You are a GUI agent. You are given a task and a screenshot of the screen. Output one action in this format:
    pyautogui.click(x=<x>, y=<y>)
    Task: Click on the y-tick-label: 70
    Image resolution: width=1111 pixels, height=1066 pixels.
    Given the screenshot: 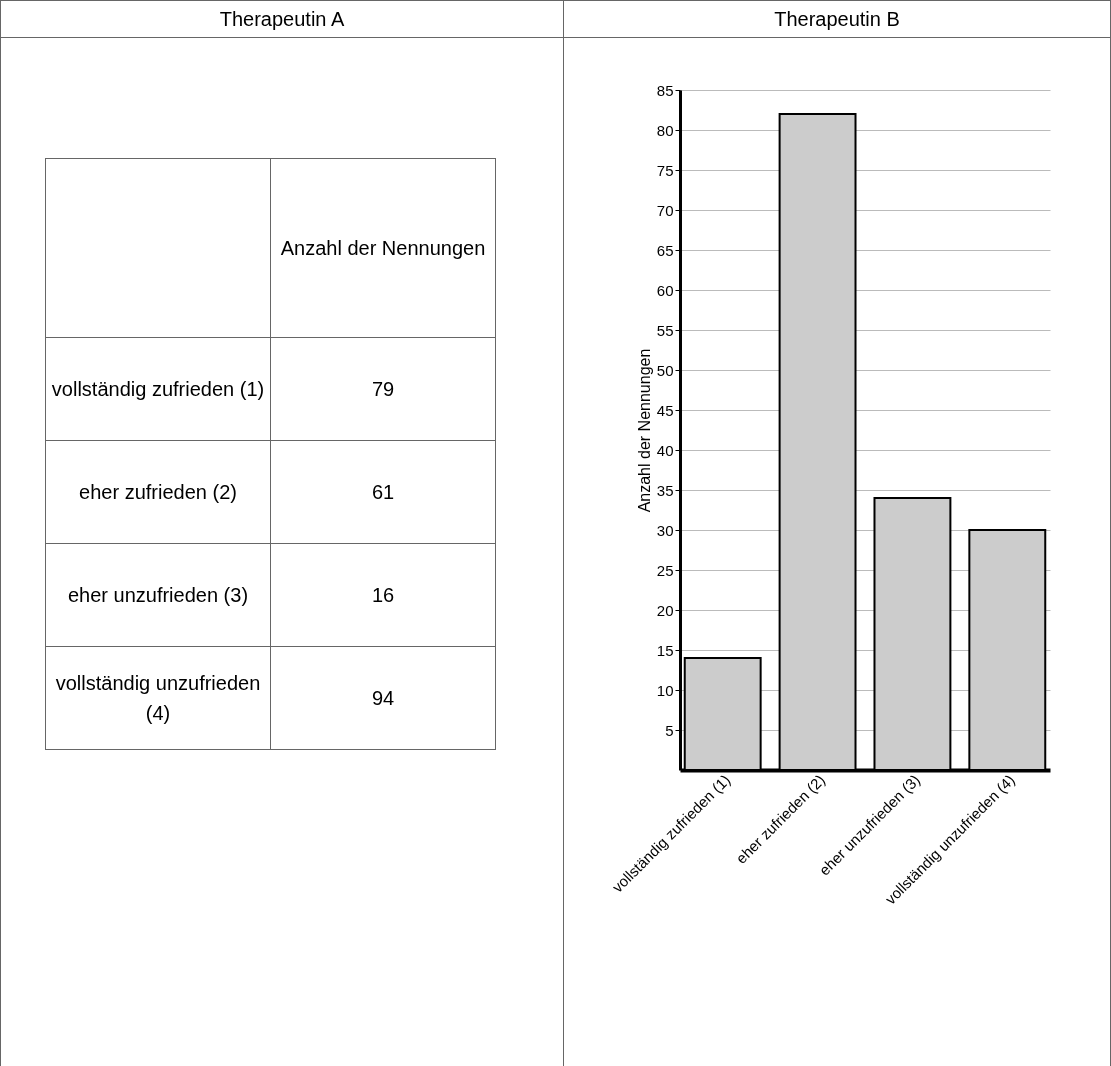 What is the action you would take?
    pyautogui.click(x=665, y=210)
    